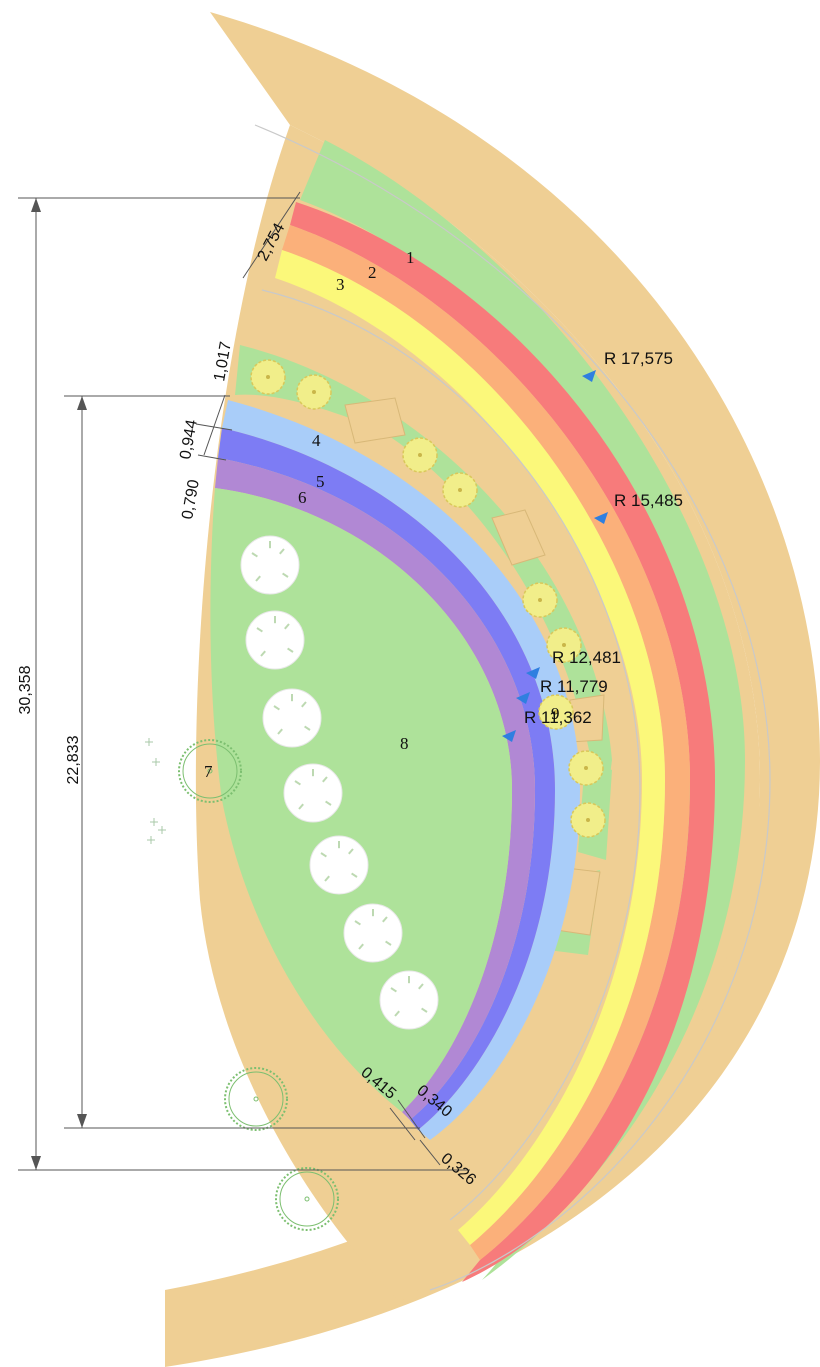  Describe the element at coordinates (372, 272) in the screenshot. I see `band-number-2: 2` at that location.